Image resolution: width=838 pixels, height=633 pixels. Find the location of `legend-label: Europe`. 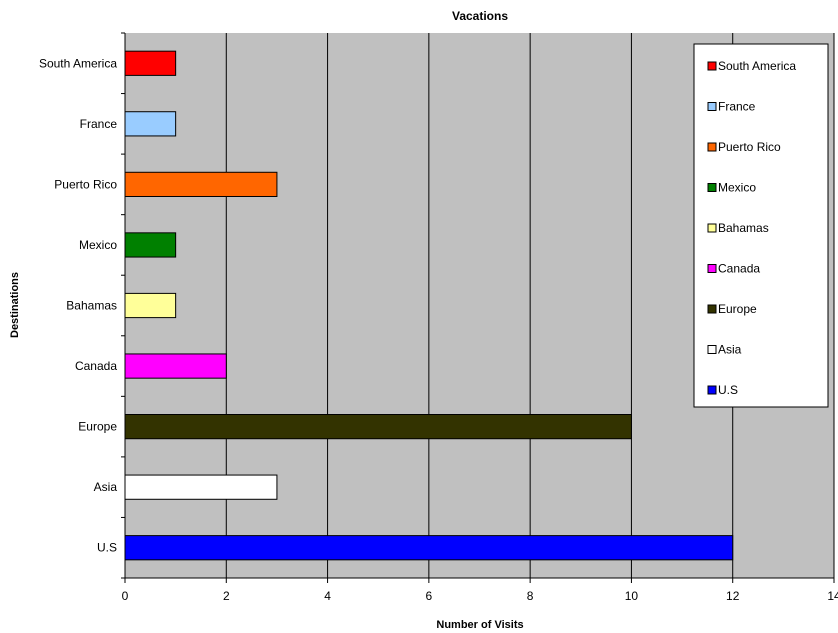

legend-label: Europe is located at coordinates (737, 309).